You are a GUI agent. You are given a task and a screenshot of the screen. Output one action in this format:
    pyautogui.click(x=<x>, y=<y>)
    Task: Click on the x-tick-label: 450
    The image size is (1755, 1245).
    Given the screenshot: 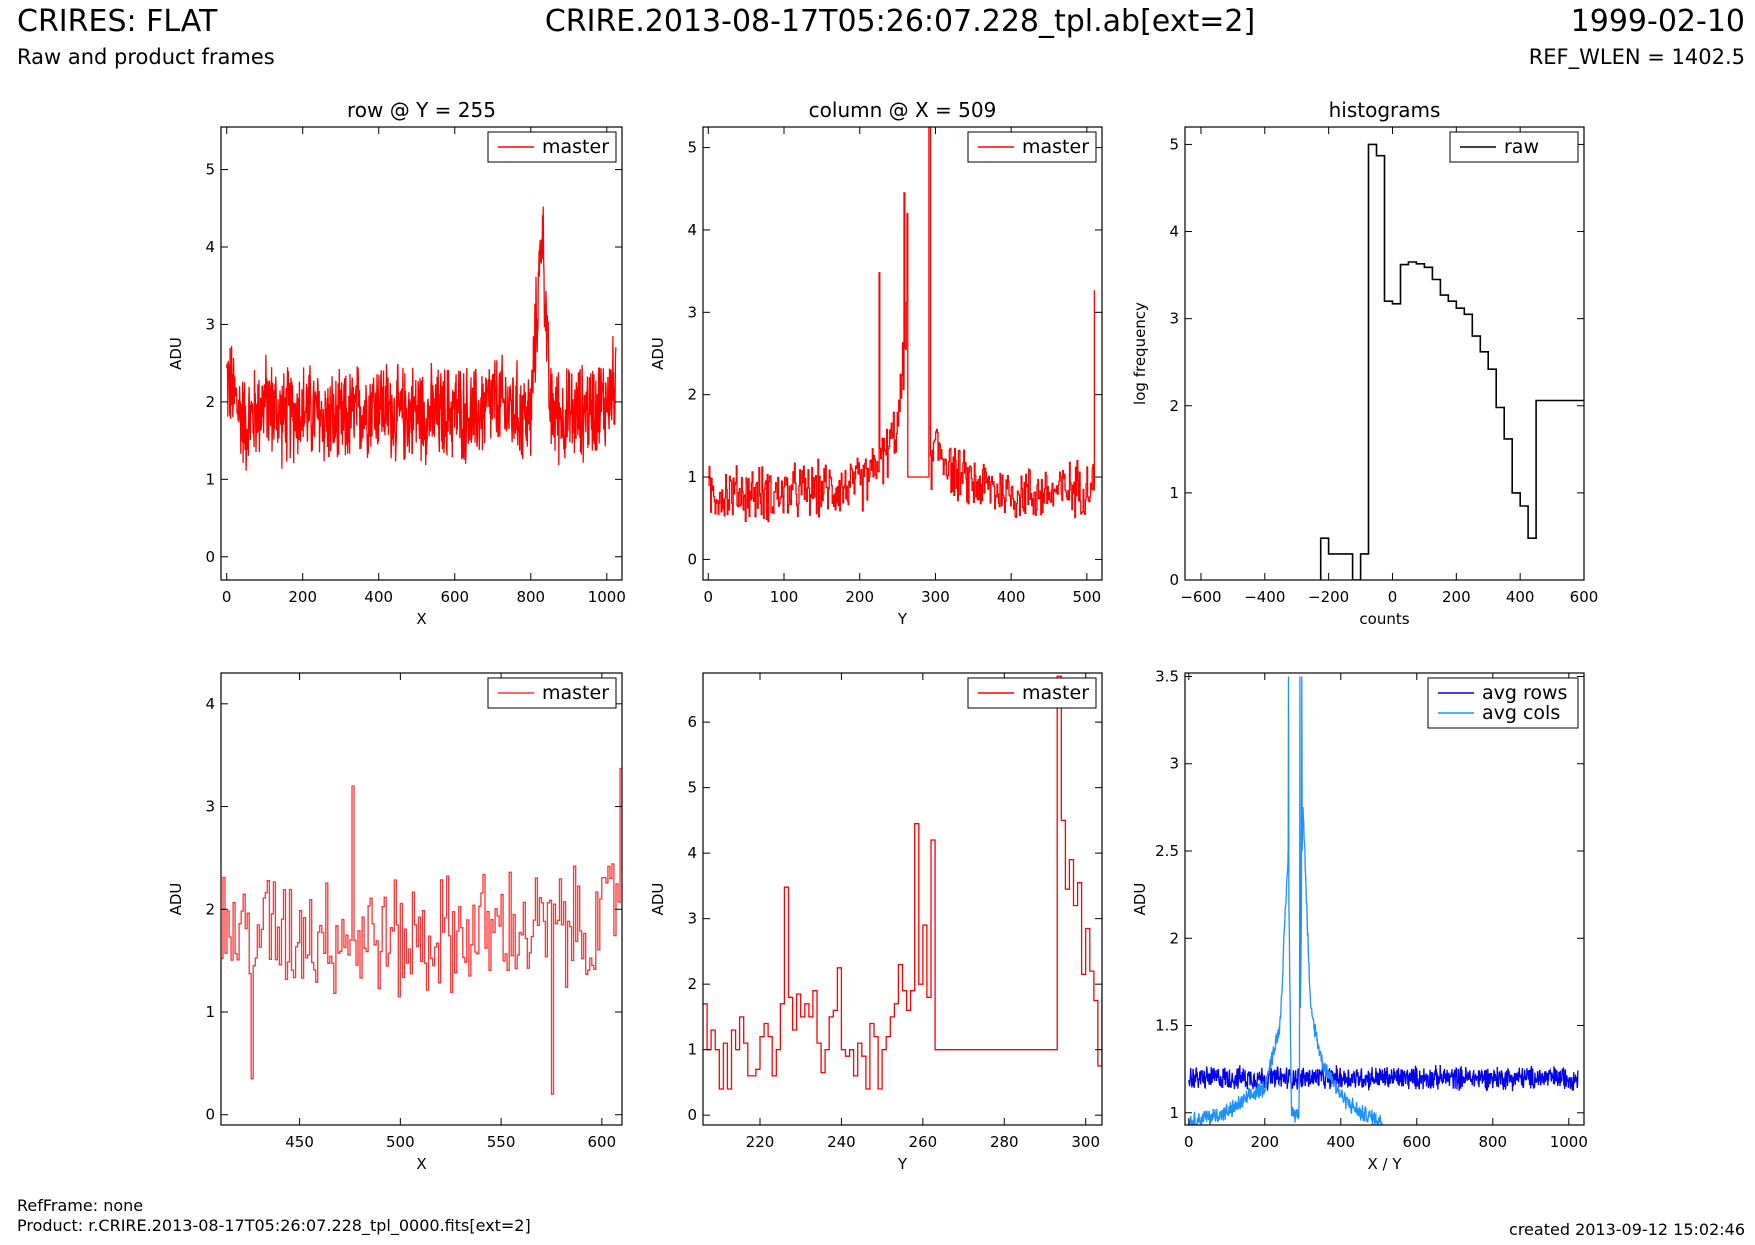 What is the action you would take?
    pyautogui.click(x=299, y=1142)
    